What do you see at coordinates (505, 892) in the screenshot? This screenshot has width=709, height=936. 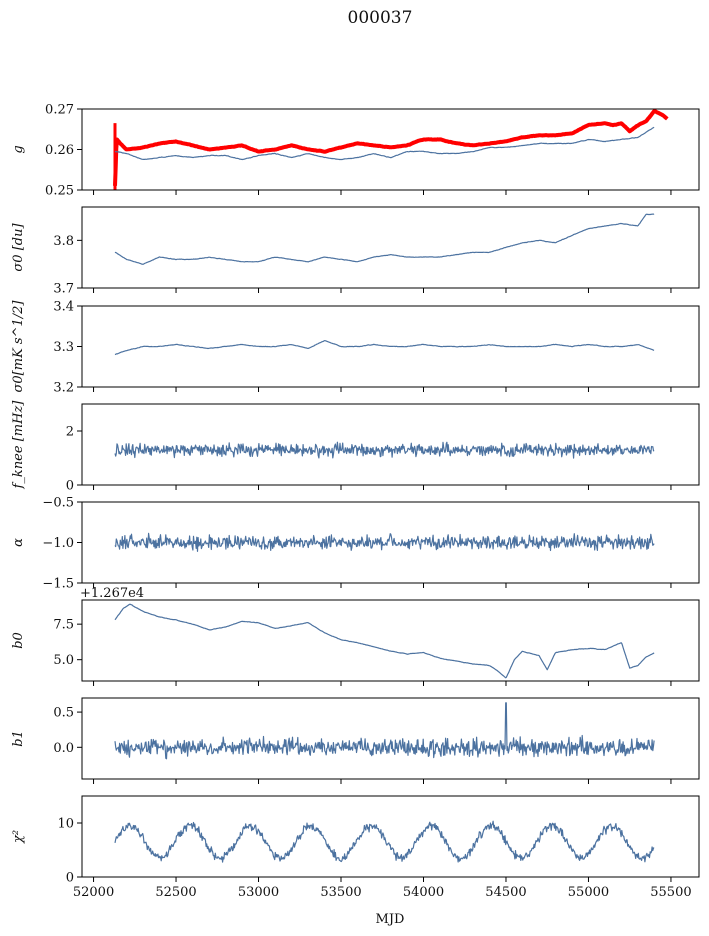 I see `x-tick-label: 54500` at bounding box center [505, 892].